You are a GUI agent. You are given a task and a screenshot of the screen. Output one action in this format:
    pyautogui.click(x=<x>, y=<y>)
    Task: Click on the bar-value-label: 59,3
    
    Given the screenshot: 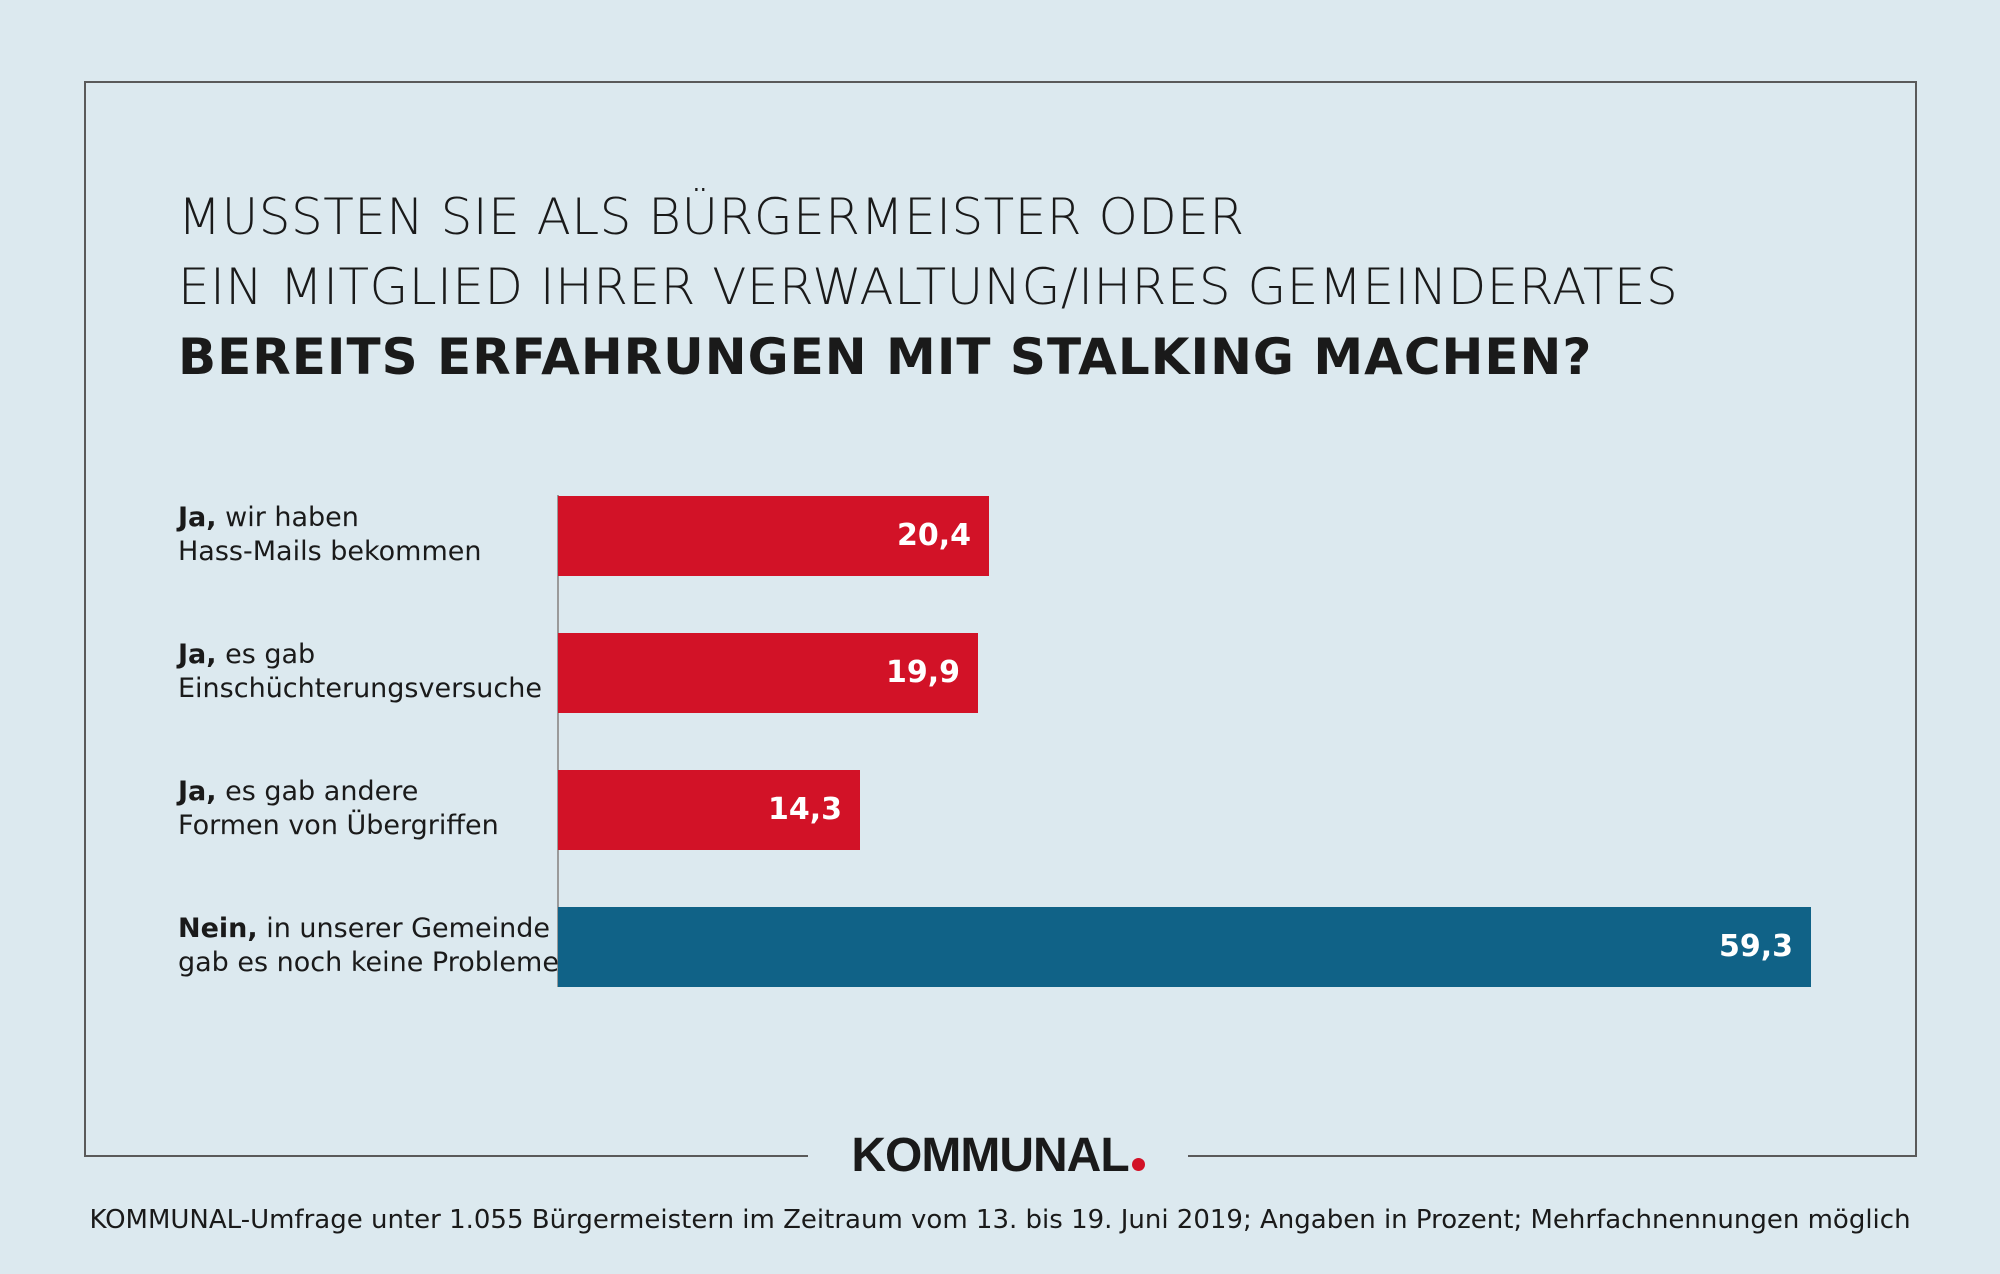 What is the action you would take?
    pyautogui.click(x=1755, y=946)
    